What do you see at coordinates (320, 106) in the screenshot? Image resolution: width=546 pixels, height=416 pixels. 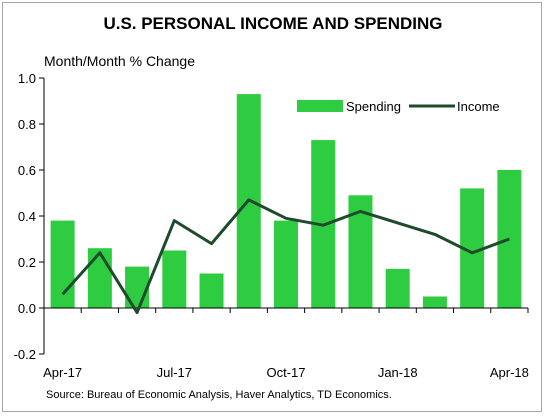 I see `legend-spending-swatch` at bounding box center [320, 106].